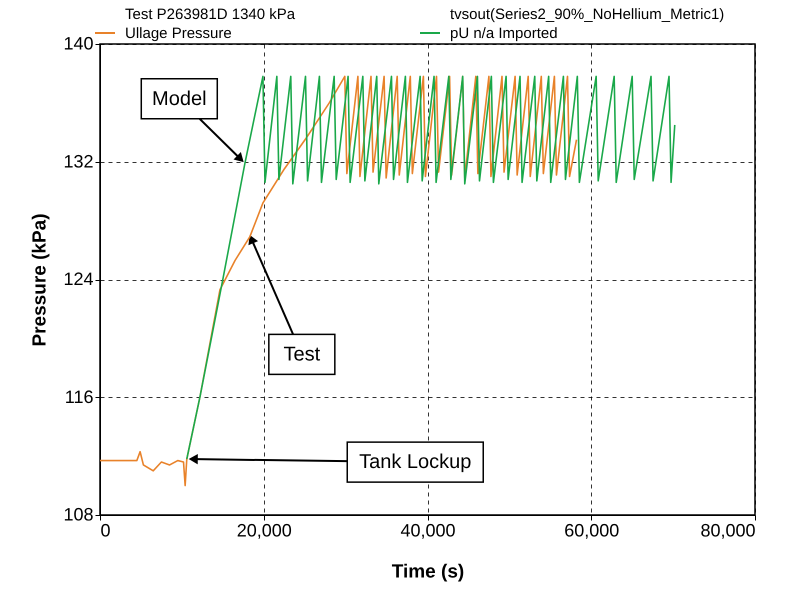  Describe the element at coordinates (105, 530) in the screenshot. I see `x-tick-label: 0` at that location.